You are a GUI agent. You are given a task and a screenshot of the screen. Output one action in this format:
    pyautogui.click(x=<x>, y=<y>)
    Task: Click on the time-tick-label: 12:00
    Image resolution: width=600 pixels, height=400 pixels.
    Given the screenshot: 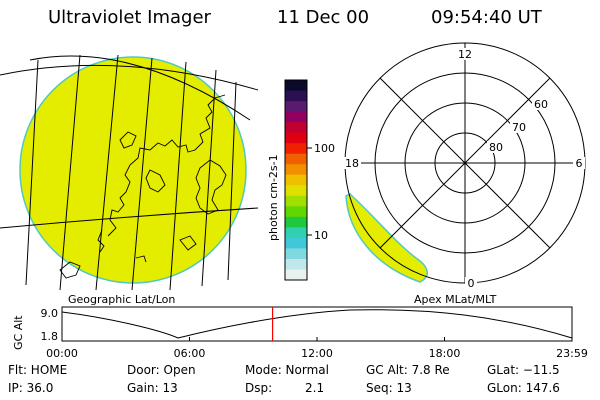 What is the action you would take?
    pyautogui.click(x=317, y=353)
    